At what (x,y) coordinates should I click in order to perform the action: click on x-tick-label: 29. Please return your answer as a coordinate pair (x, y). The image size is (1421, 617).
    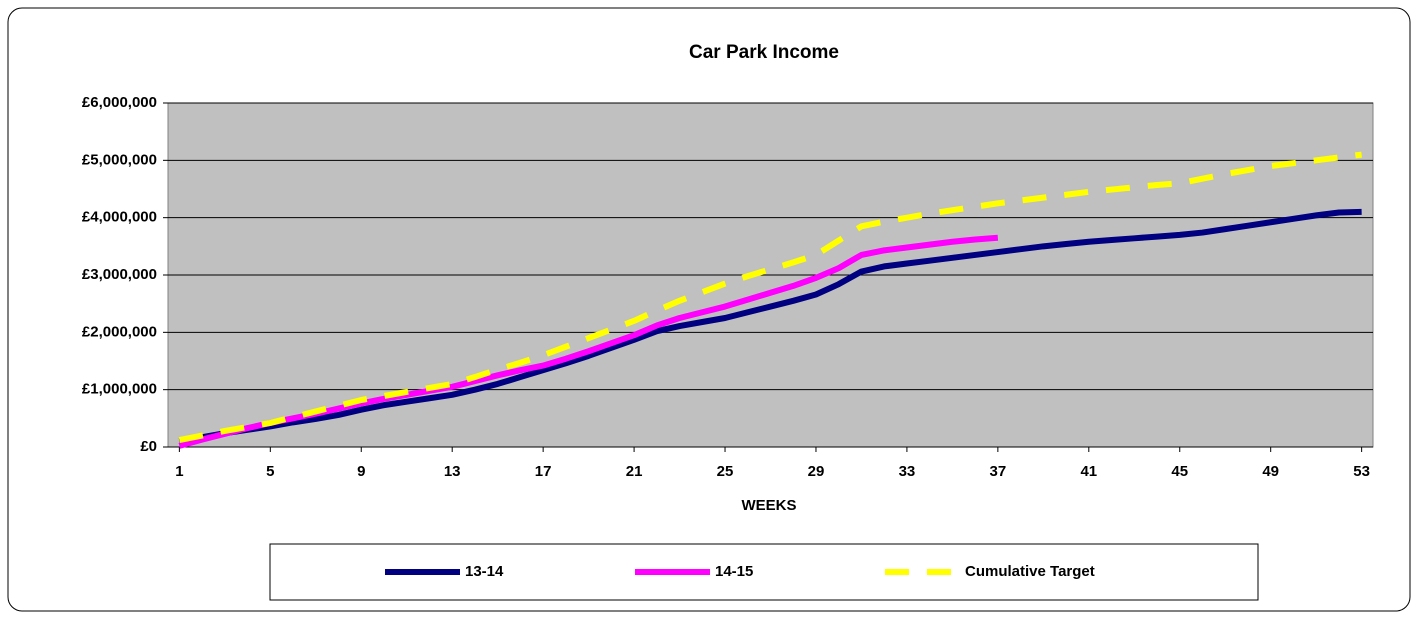
    Looking at the image, I should click on (816, 471).